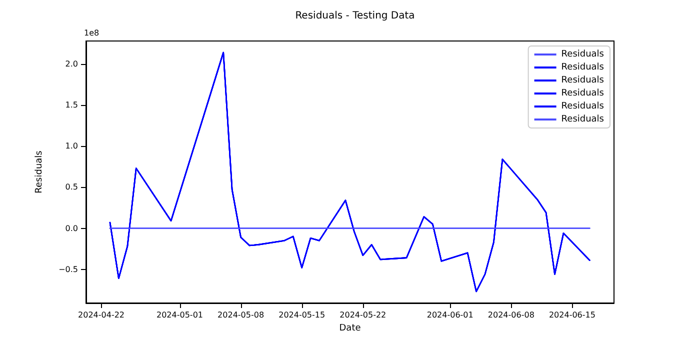 The height and width of the screenshot is (341, 682). I want to click on x-tick-label: 2024-05-08, so click(241, 315).